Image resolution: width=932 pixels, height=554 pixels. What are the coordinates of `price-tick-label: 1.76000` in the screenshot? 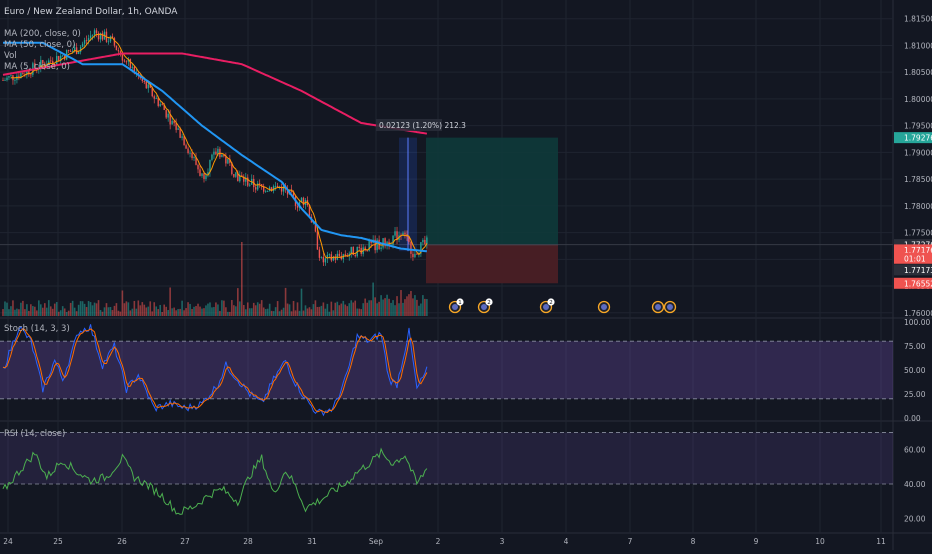 It's located at (918, 313).